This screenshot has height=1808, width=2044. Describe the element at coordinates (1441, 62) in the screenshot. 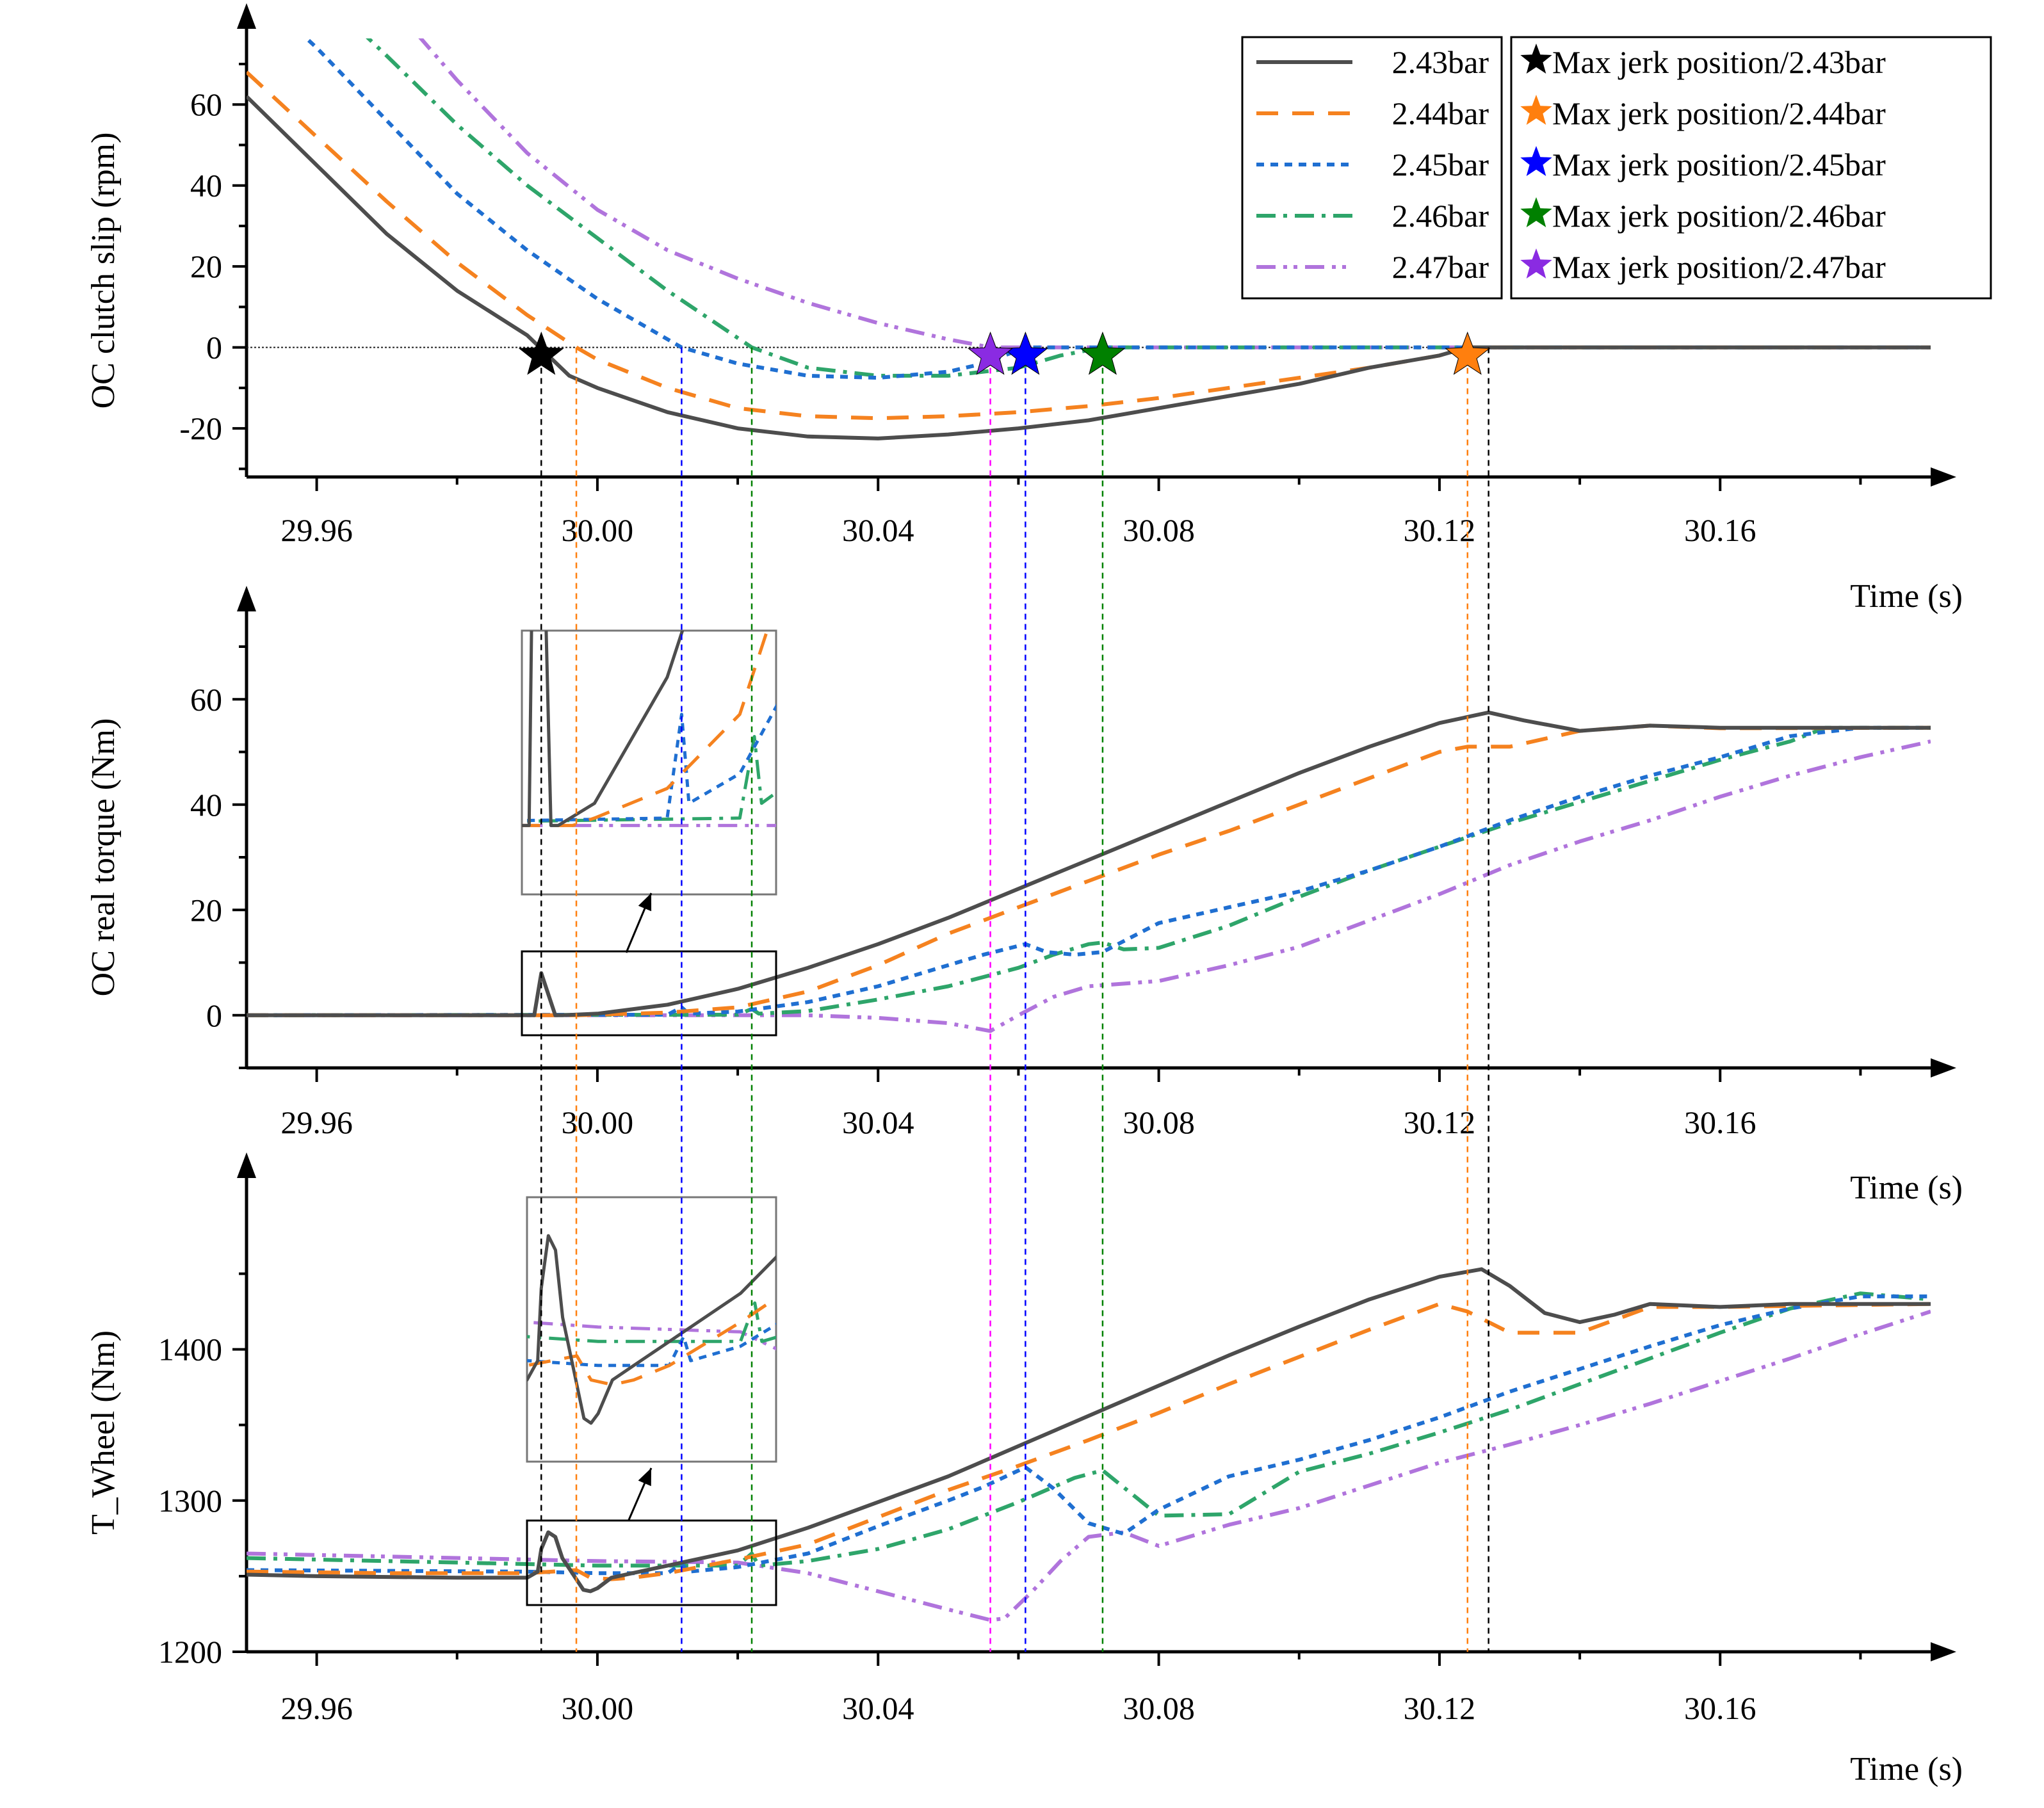

I see `legend-label: 2.43bar` at that location.